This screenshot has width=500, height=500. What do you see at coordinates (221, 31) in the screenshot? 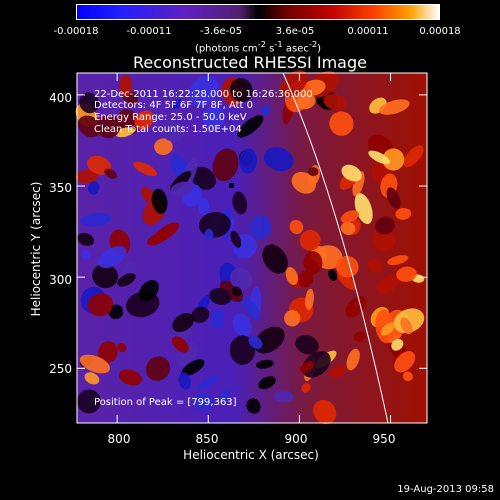
I see `colorbar-tick: -3.6e-05` at bounding box center [221, 31].